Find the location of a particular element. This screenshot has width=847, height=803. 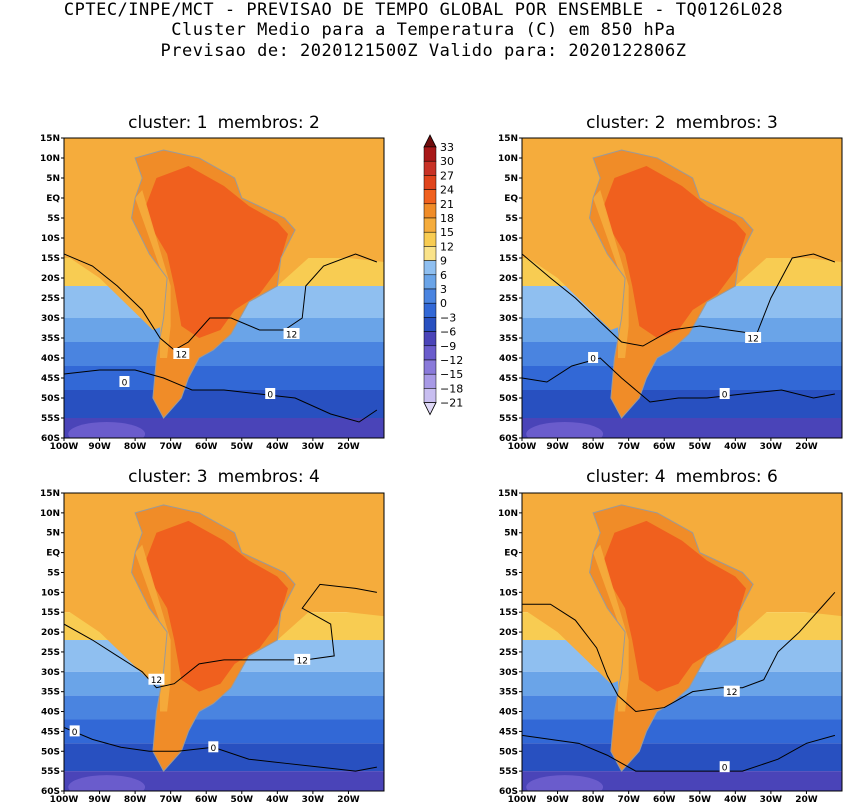

y-tick-label: 45S is located at coordinates (50, 732).